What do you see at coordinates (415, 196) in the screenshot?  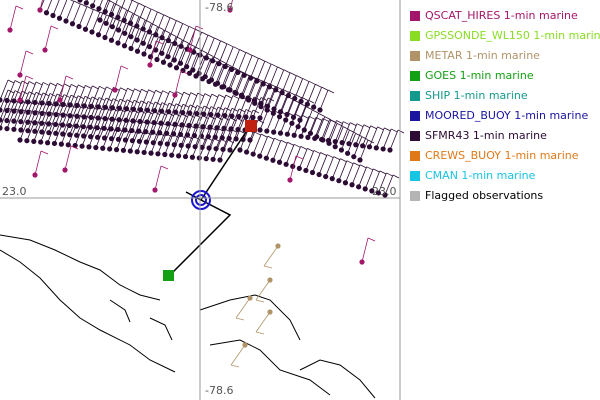 I see `legend-swatch` at bounding box center [415, 196].